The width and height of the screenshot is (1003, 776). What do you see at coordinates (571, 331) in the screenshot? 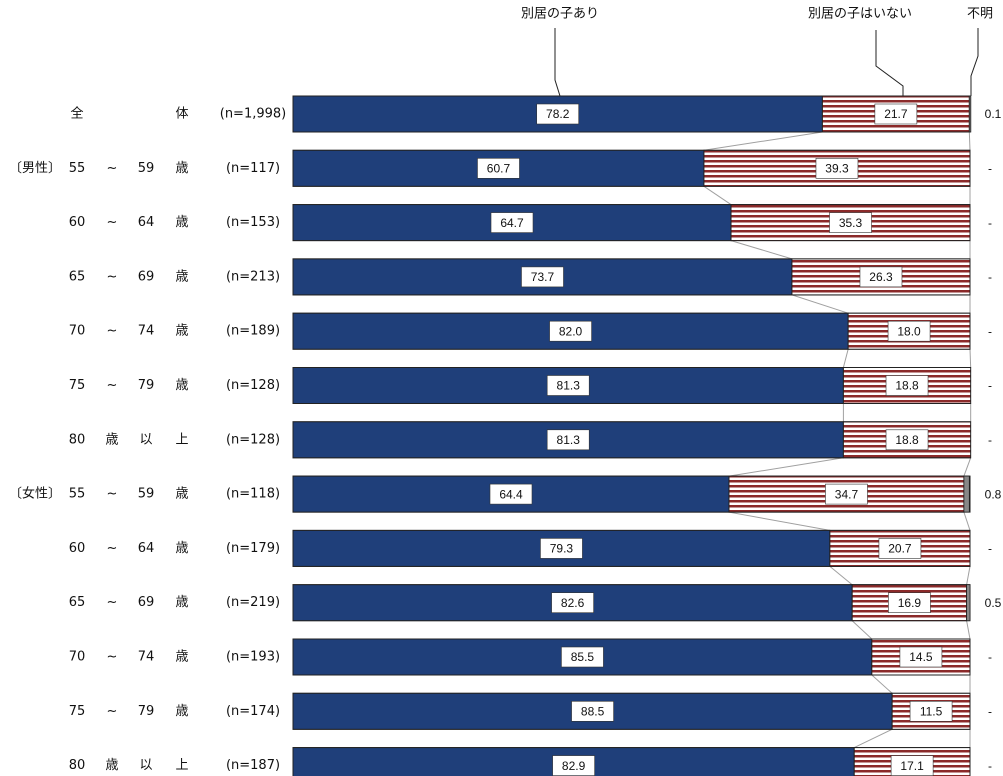
I see `value-label-with-child: 82.0` at bounding box center [571, 331].